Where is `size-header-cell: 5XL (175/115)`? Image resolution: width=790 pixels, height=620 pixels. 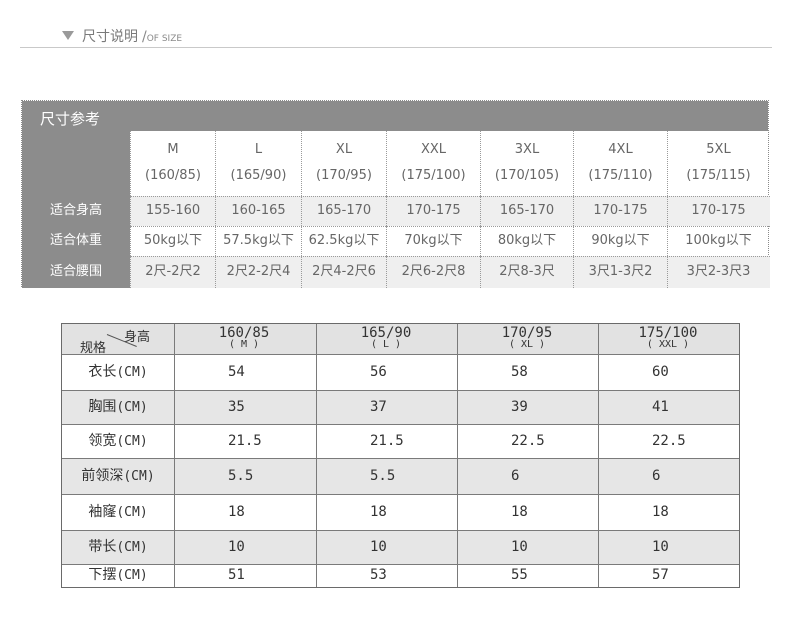
size-header-cell: 5XL (175/115) is located at coordinates (718, 163).